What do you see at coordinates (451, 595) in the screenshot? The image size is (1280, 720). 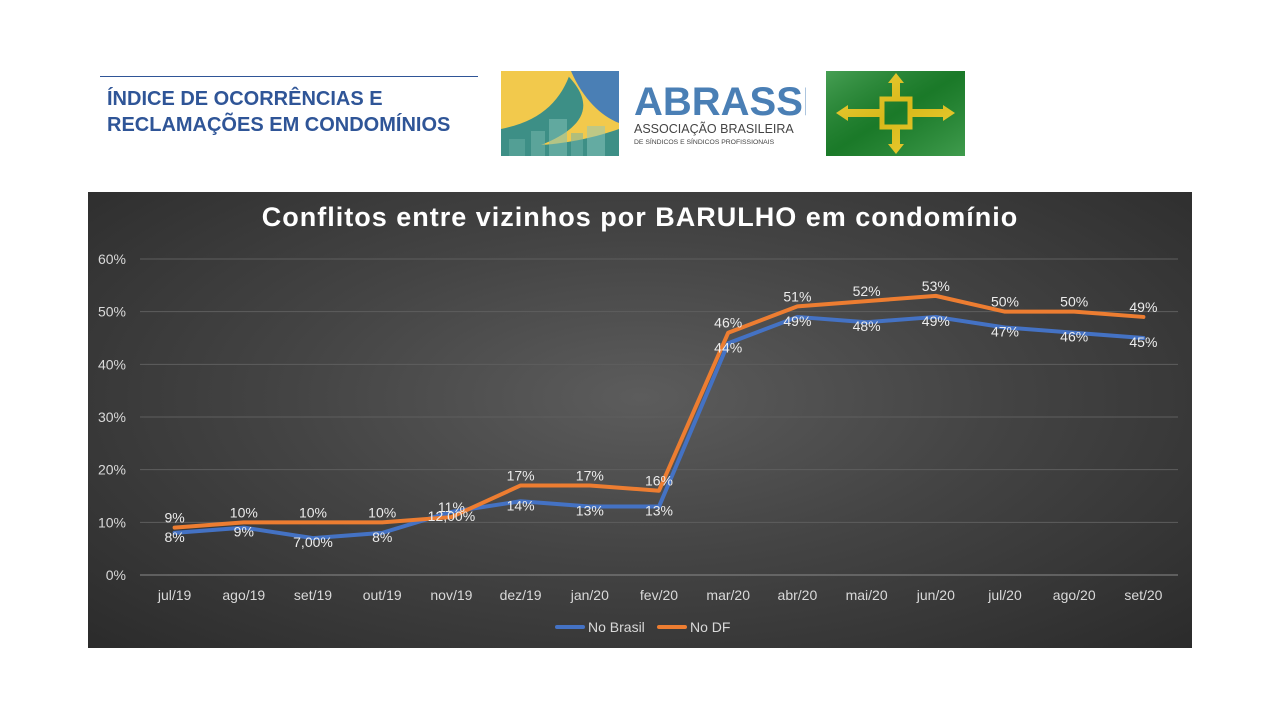 I see `x-tick-label: nov/19` at bounding box center [451, 595].